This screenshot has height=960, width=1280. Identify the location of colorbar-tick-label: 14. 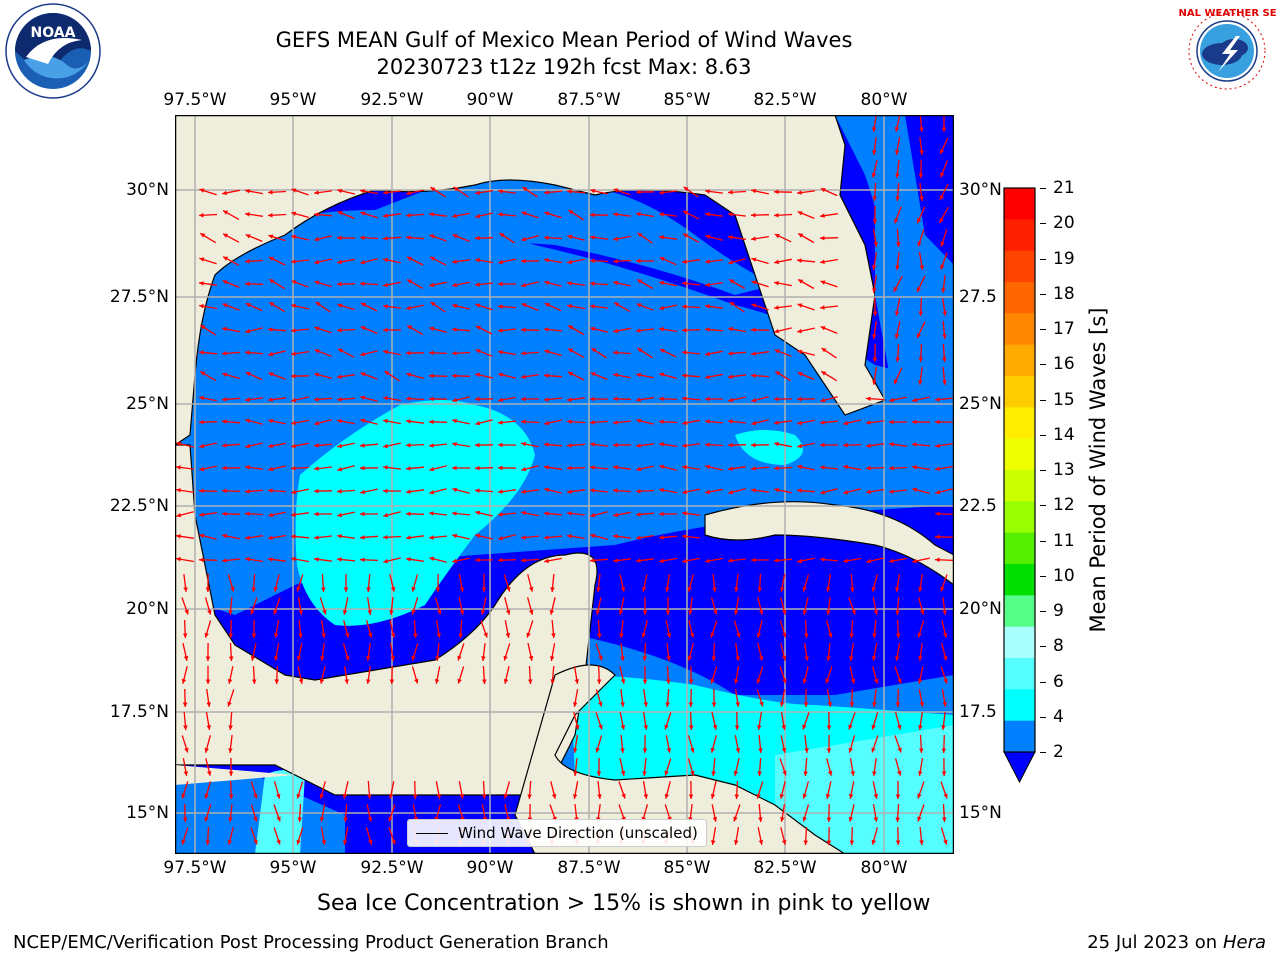
(1064, 434).